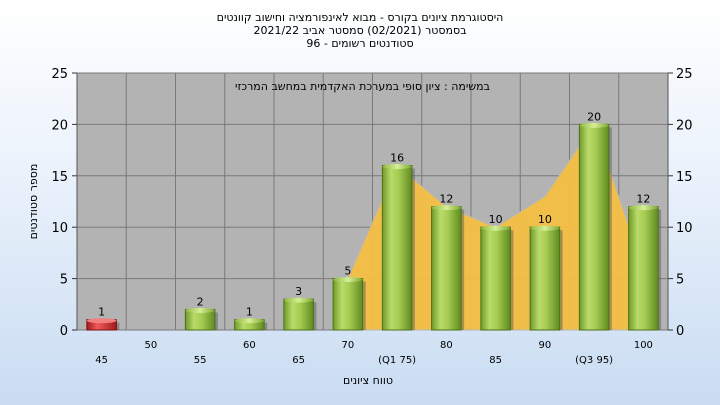 The height and width of the screenshot is (405, 720). I want to click on x-tick-label: 60, so click(249, 345).